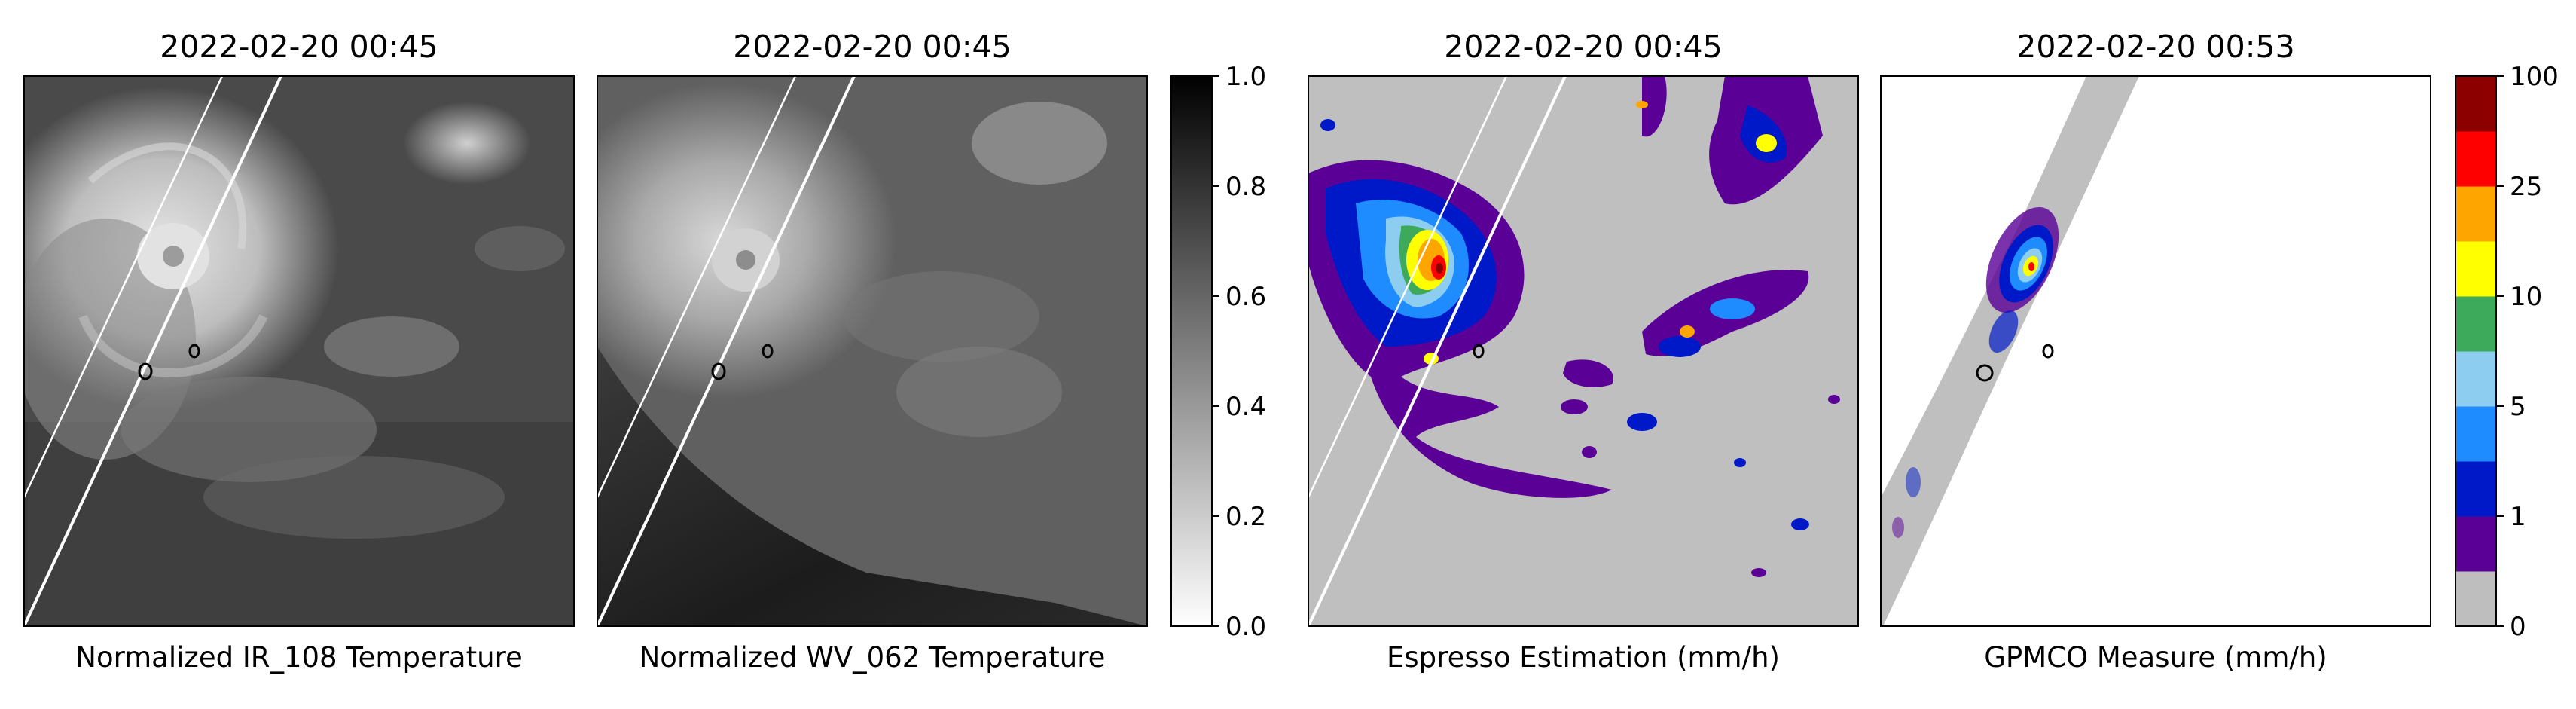  What do you see at coordinates (872, 47) in the screenshot?
I see `panel-2-title: 2022-02-20 00:45` at bounding box center [872, 47].